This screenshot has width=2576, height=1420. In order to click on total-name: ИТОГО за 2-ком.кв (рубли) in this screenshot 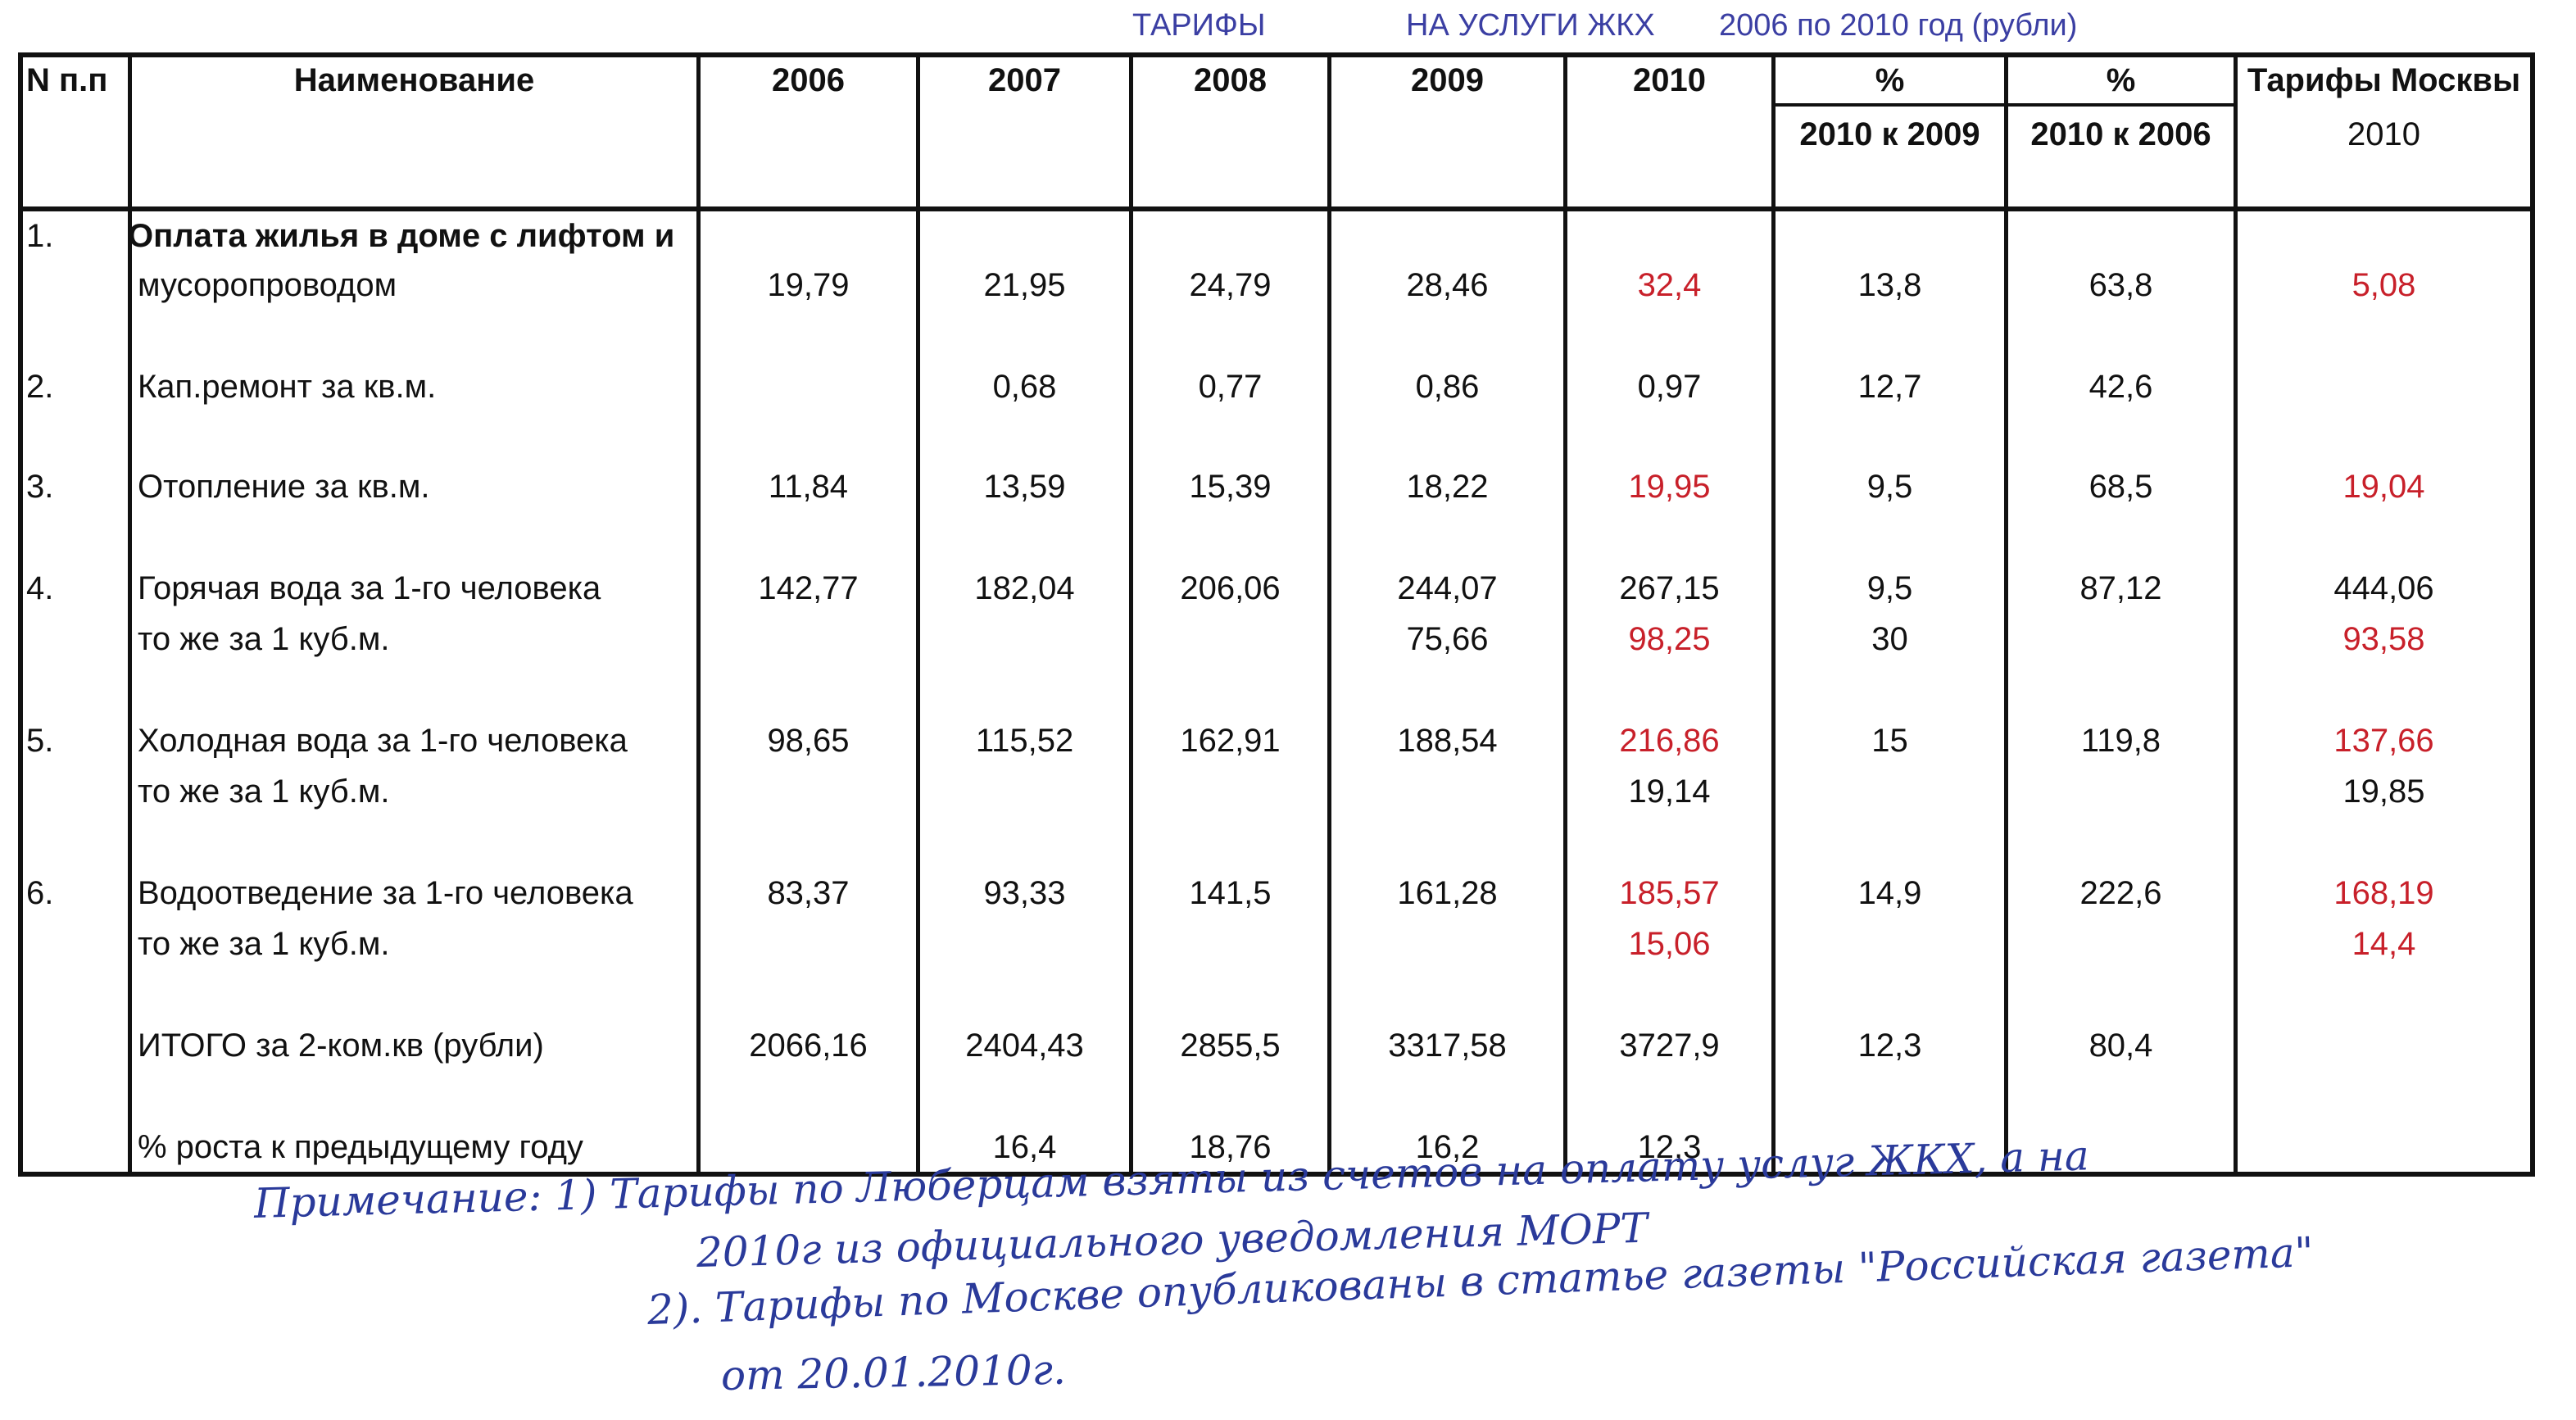, I will do `click(341, 1046)`.